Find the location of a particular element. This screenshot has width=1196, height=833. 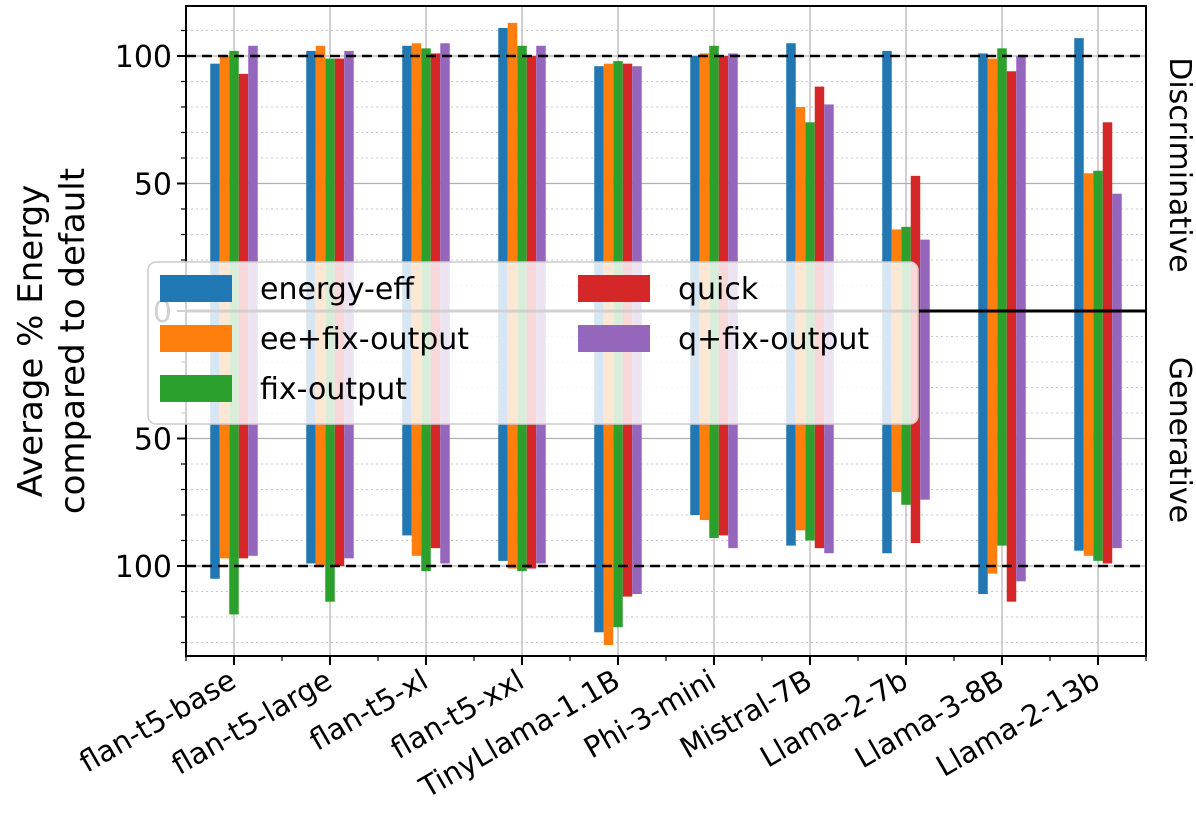

legend-frame is located at coordinates (533, 343).